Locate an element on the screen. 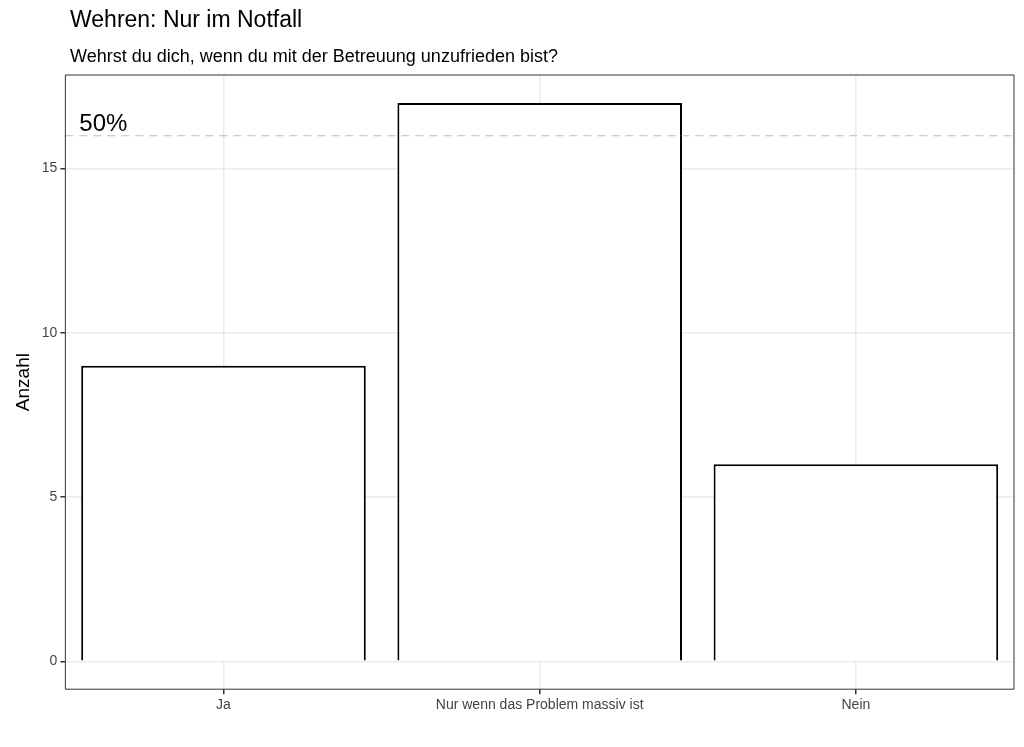  y-axis-title: Anzahl is located at coordinates (22, 382).